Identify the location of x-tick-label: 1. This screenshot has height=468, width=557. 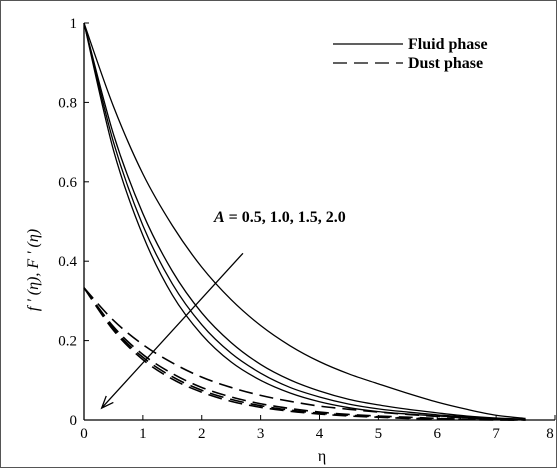
(143, 434).